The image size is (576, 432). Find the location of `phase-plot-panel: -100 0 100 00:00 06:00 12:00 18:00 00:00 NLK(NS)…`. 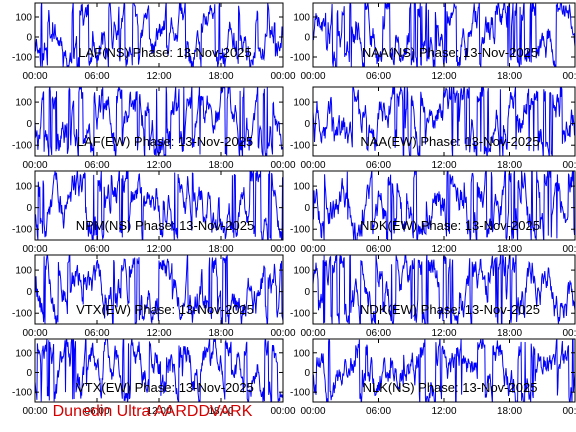

phase-plot-panel: -100 0 100 00:00 06:00 12:00 18:00 00:00 NLK(NS)… is located at coordinates (433, 377).